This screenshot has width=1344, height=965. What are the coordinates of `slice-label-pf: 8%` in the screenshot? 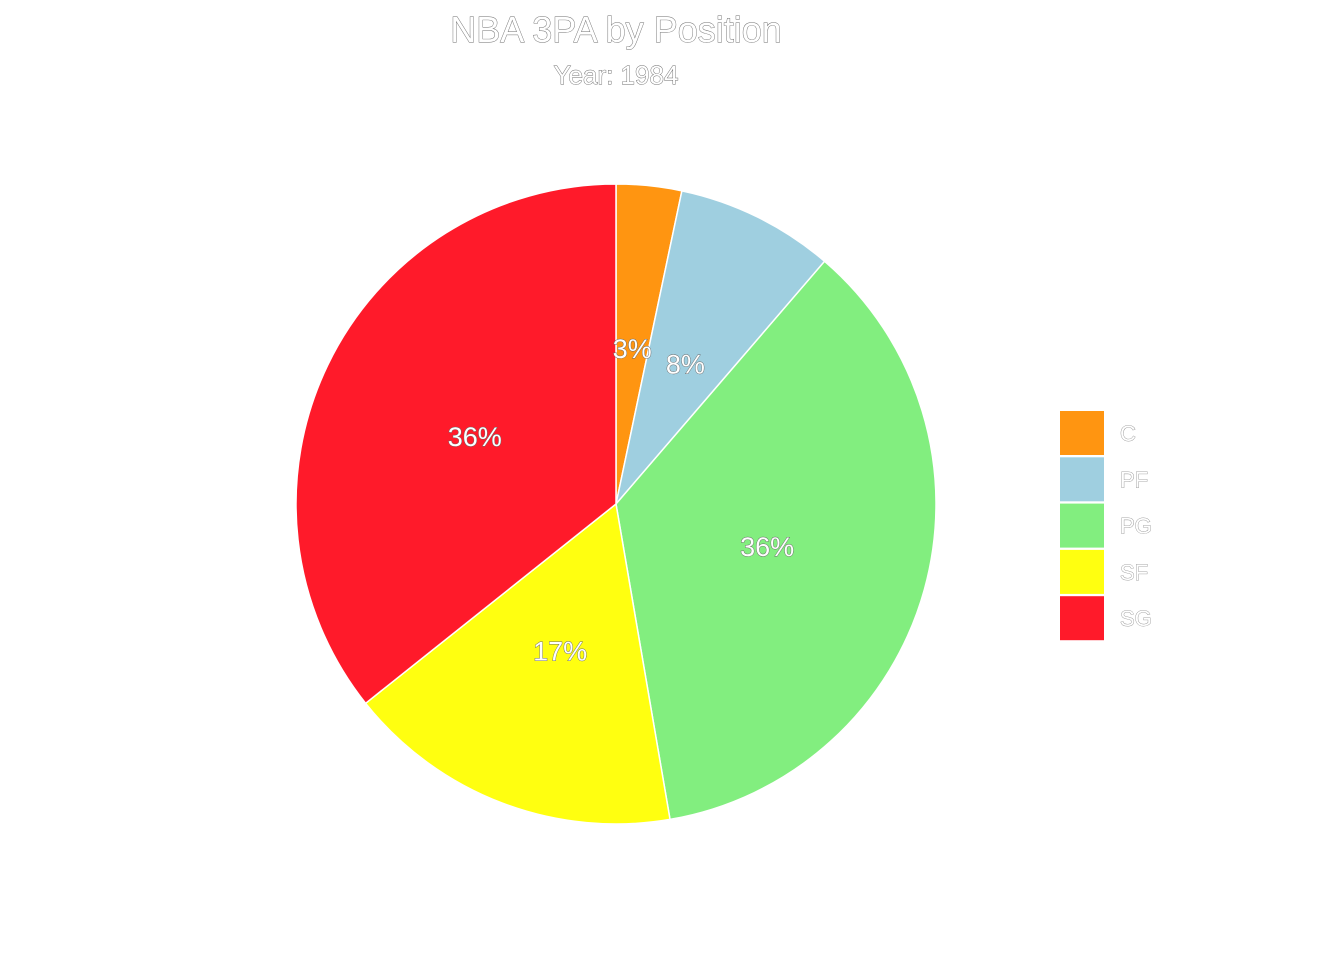 It's located at (685, 364).